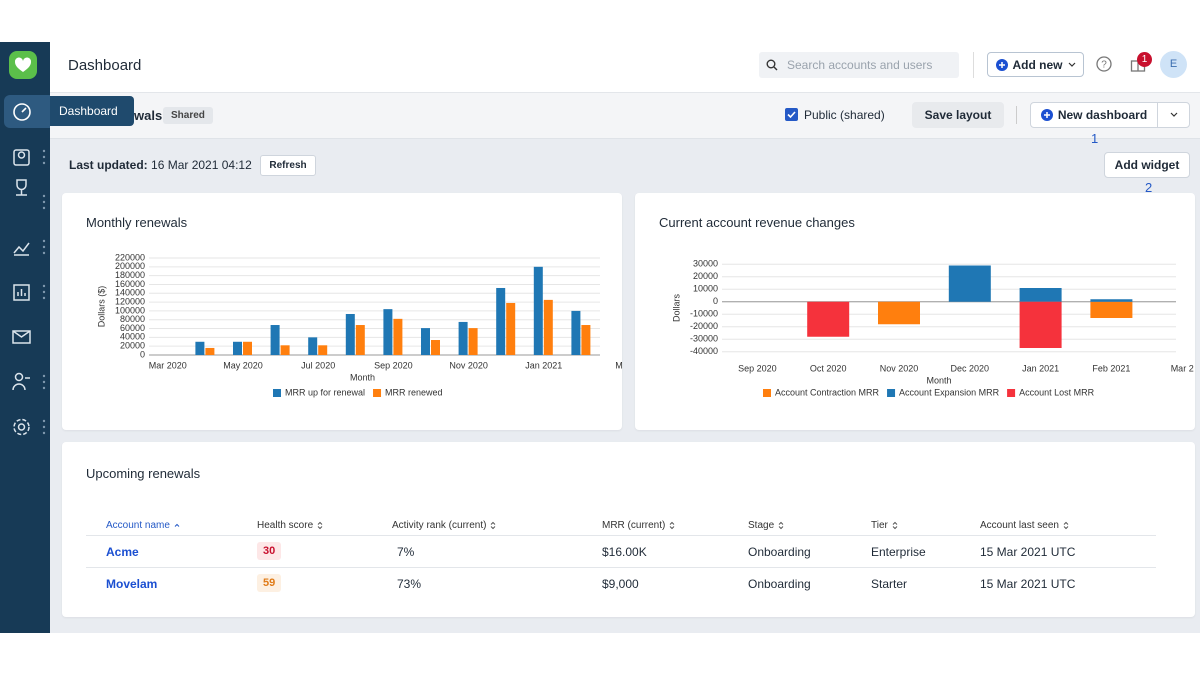 Image resolution: width=1200 pixels, height=675 pixels. Describe the element at coordinates (791, 114) in the screenshot. I see `checkbox` at that location.